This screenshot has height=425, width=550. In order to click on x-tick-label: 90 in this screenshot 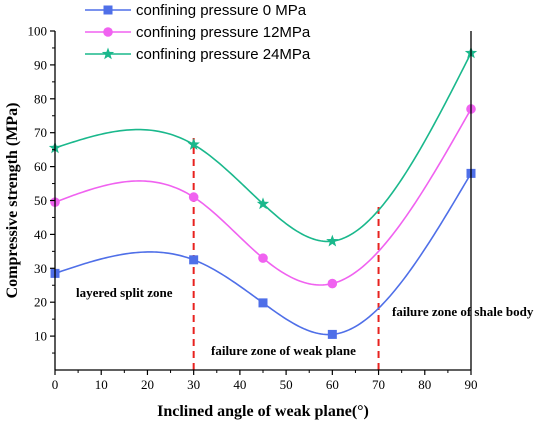, I will do `click(471, 384)`.